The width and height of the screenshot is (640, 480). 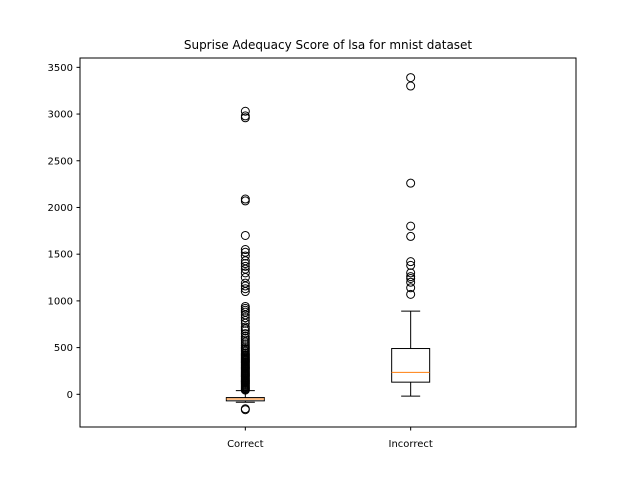 I want to click on x-axis: Correct Incorrect, so click(x=330, y=438).